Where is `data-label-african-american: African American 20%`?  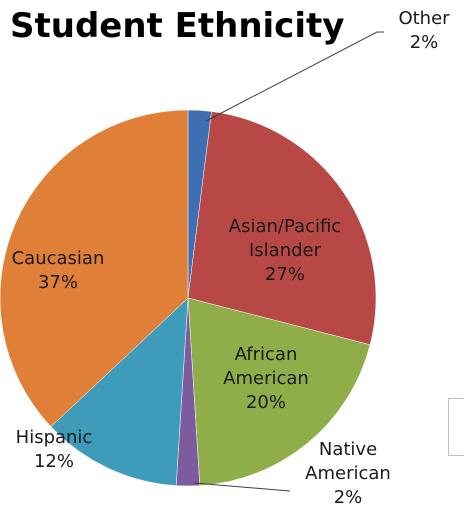 data-label-african-american: African American 20% is located at coordinates (266, 378).